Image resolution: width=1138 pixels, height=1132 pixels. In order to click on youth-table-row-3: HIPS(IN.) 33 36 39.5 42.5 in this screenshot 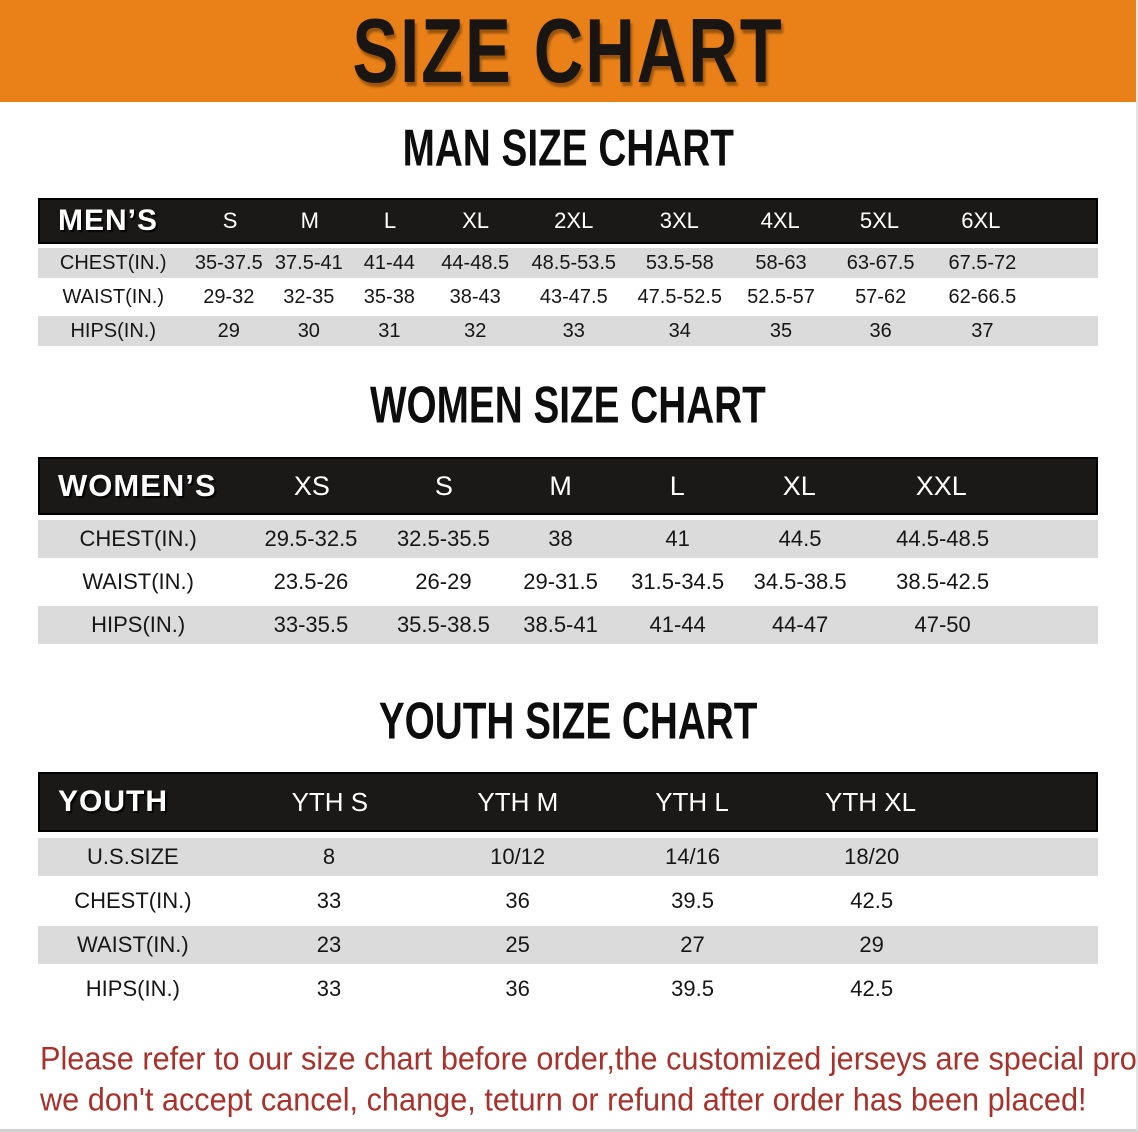, I will do `click(568, 989)`.